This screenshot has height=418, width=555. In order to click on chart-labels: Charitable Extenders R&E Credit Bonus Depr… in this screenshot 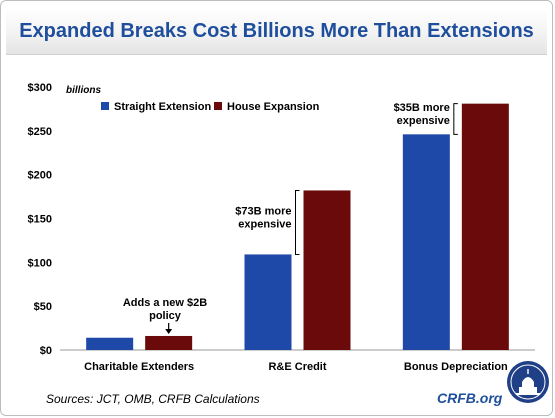, I will do `click(296, 367)`.